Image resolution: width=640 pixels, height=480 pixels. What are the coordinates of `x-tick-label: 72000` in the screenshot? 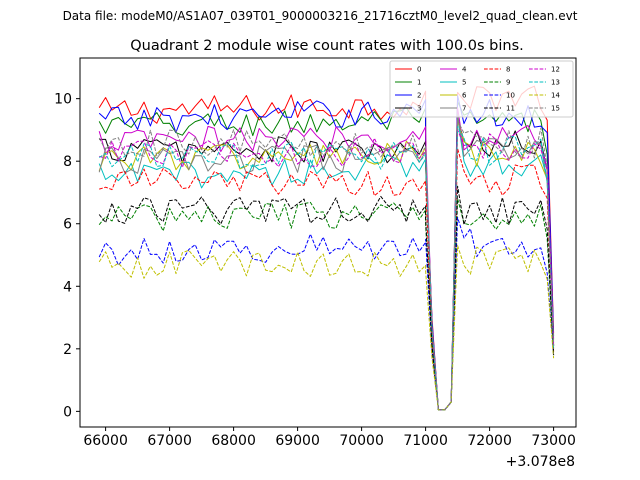 It's located at (489, 441).